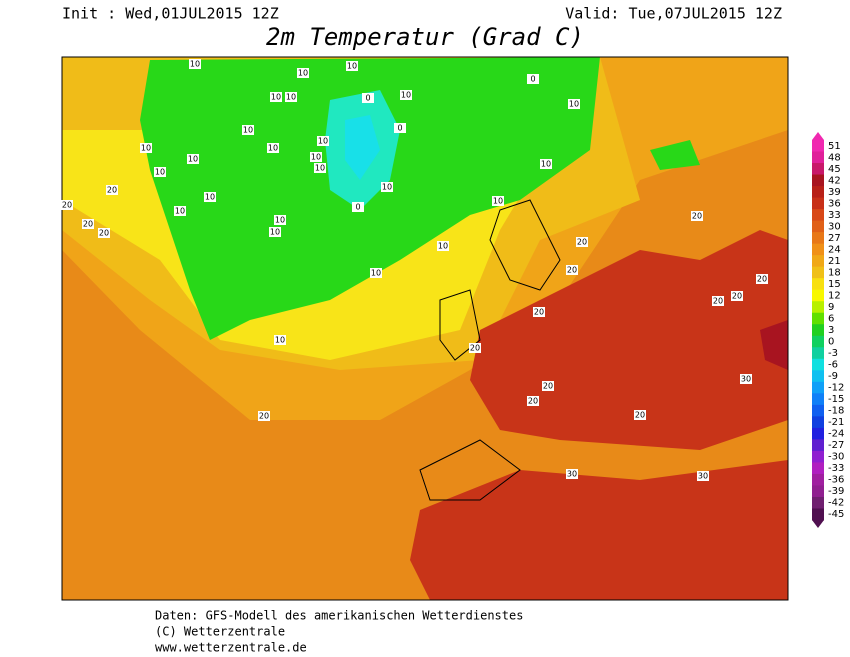 The image size is (850, 657). Describe the element at coordinates (836, 491) in the screenshot. I see `colorbar-label: -39` at that location.